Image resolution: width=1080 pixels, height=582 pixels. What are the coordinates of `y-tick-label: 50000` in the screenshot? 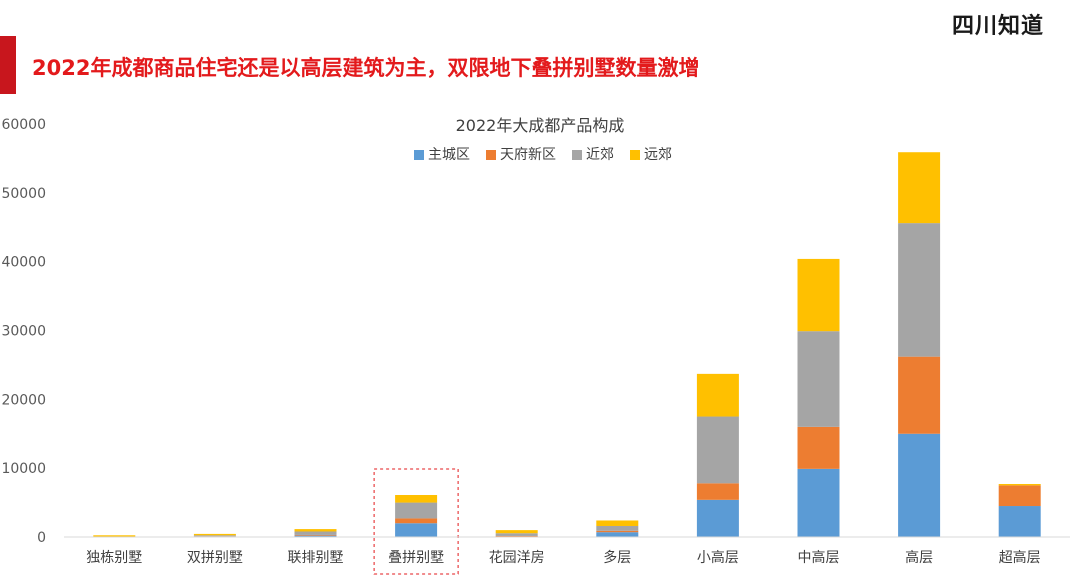 It's located at (23, 194).